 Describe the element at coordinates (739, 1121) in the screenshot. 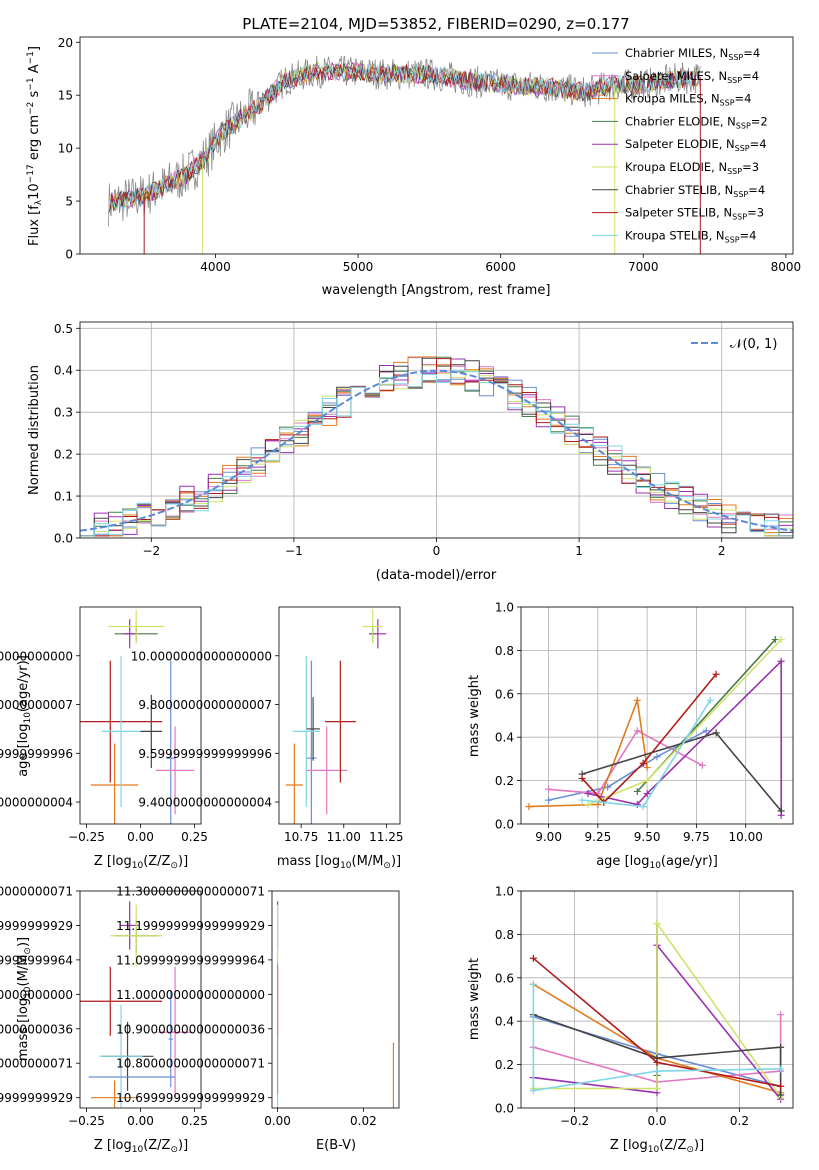

I see `weight_vs_Z-xtick-label: 0.2` at that location.